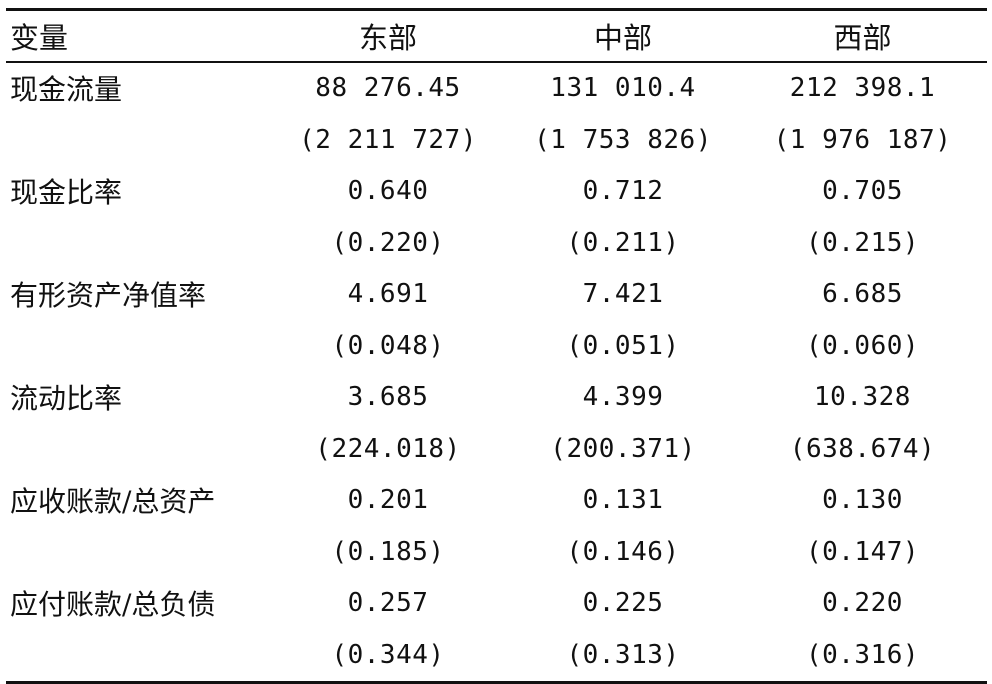 The width and height of the screenshot is (992, 684). I want to click on se-east: (0.048), so click(388, 345).